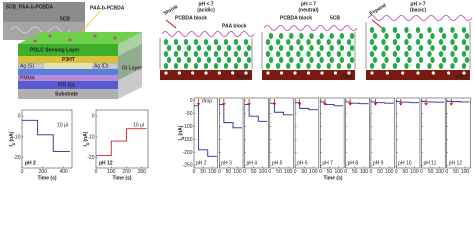  What do you see at coordinates (55, 50) in the screenshot?
I see `sensing-layer-label: POLC Sensing Layer` at bounding box center [55, 50].